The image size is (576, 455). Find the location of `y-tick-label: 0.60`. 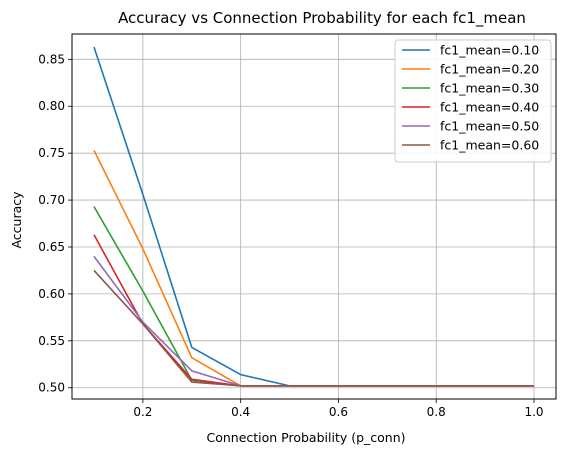

y-tick-label: 0.60 is located at coordinates (51, 294).